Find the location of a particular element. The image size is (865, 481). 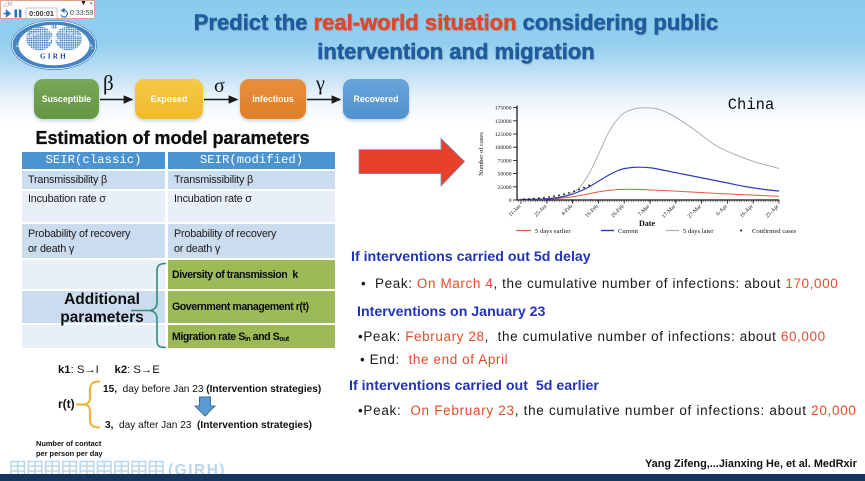

svg-text: 7-Mar is located at coordinates (644, 211).